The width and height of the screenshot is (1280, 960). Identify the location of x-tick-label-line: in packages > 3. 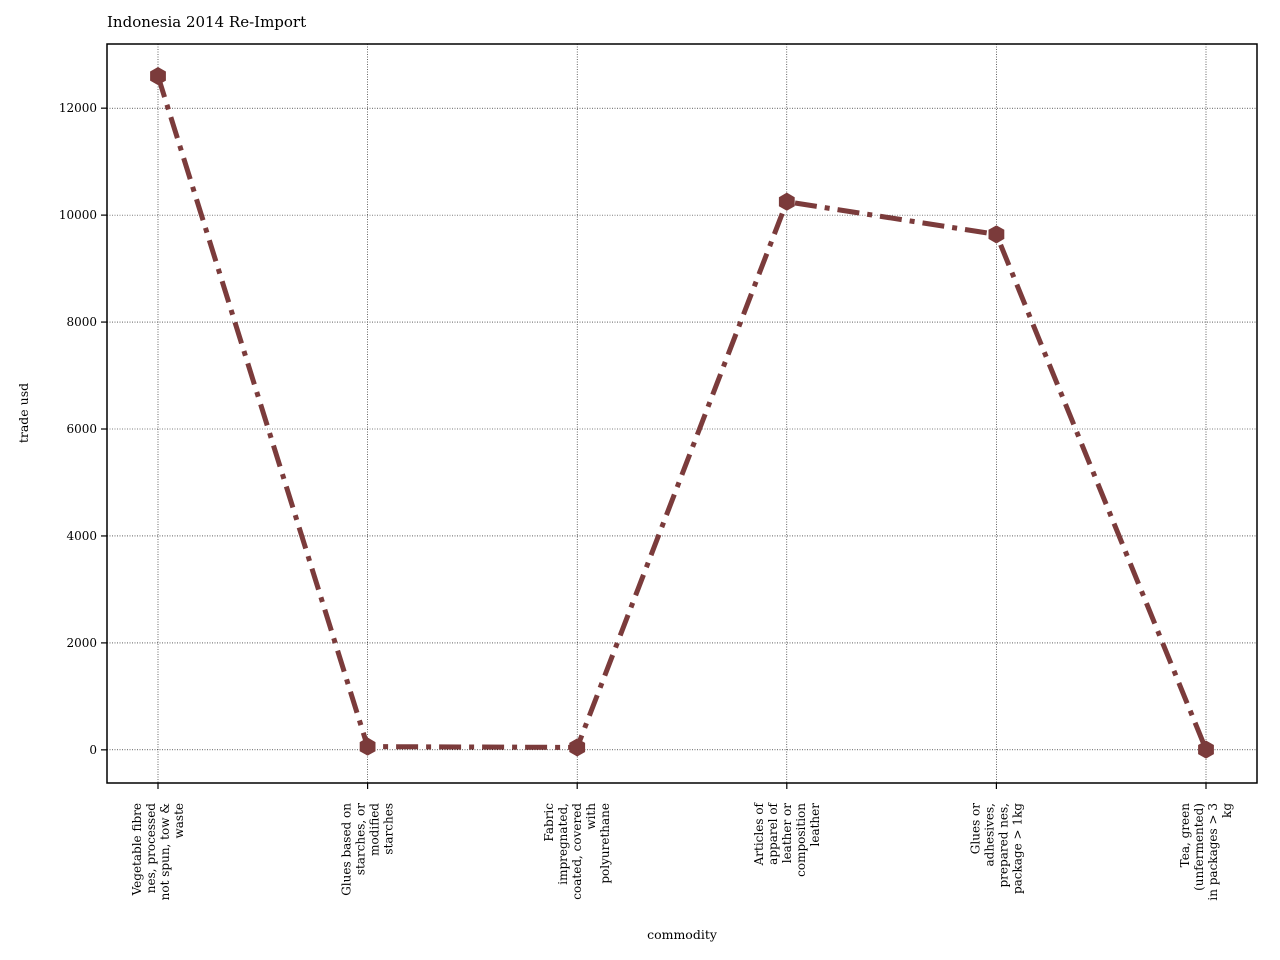
(1213, 852).